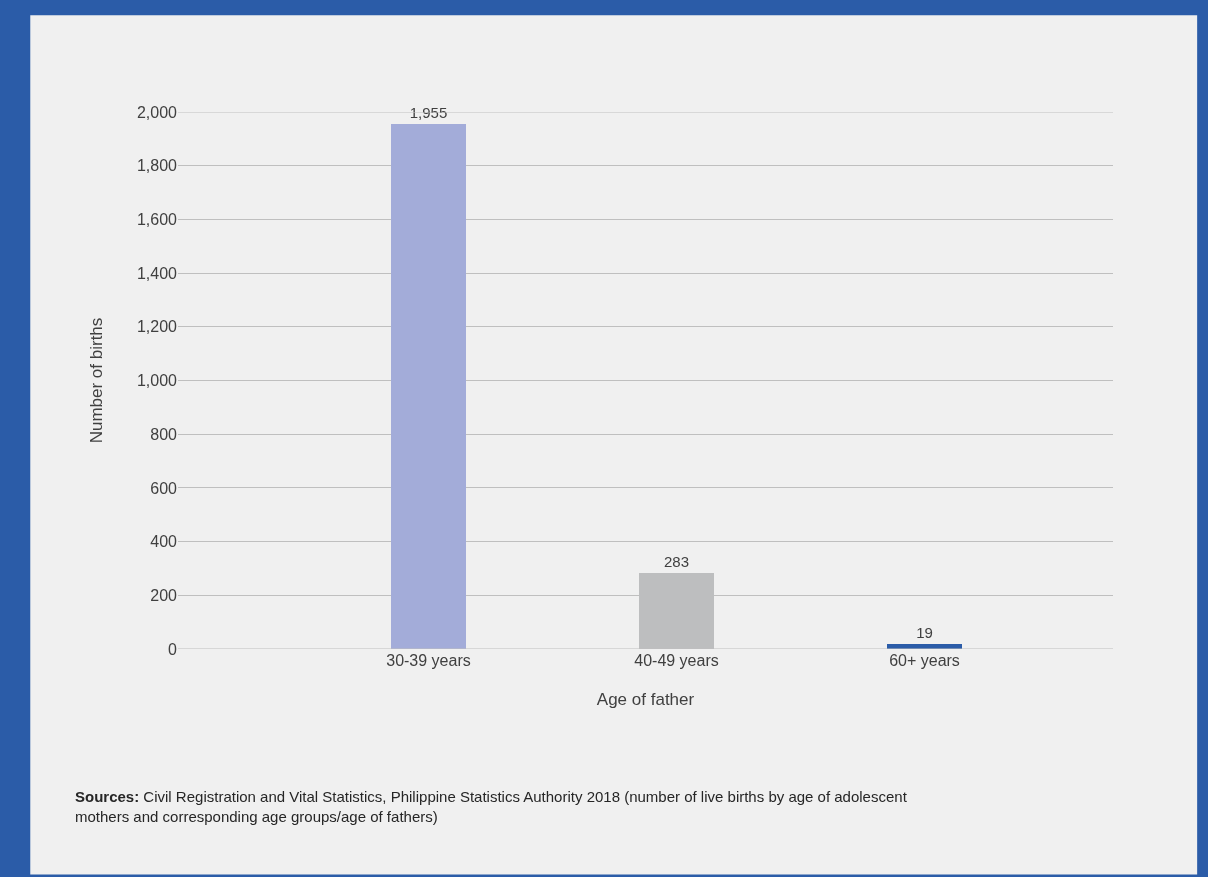 The width and height of the screenshot is (1208, 877). Describe the element at coordinates (164, 488) in the screenshot. I see `y-tick-label: 600` at that location.